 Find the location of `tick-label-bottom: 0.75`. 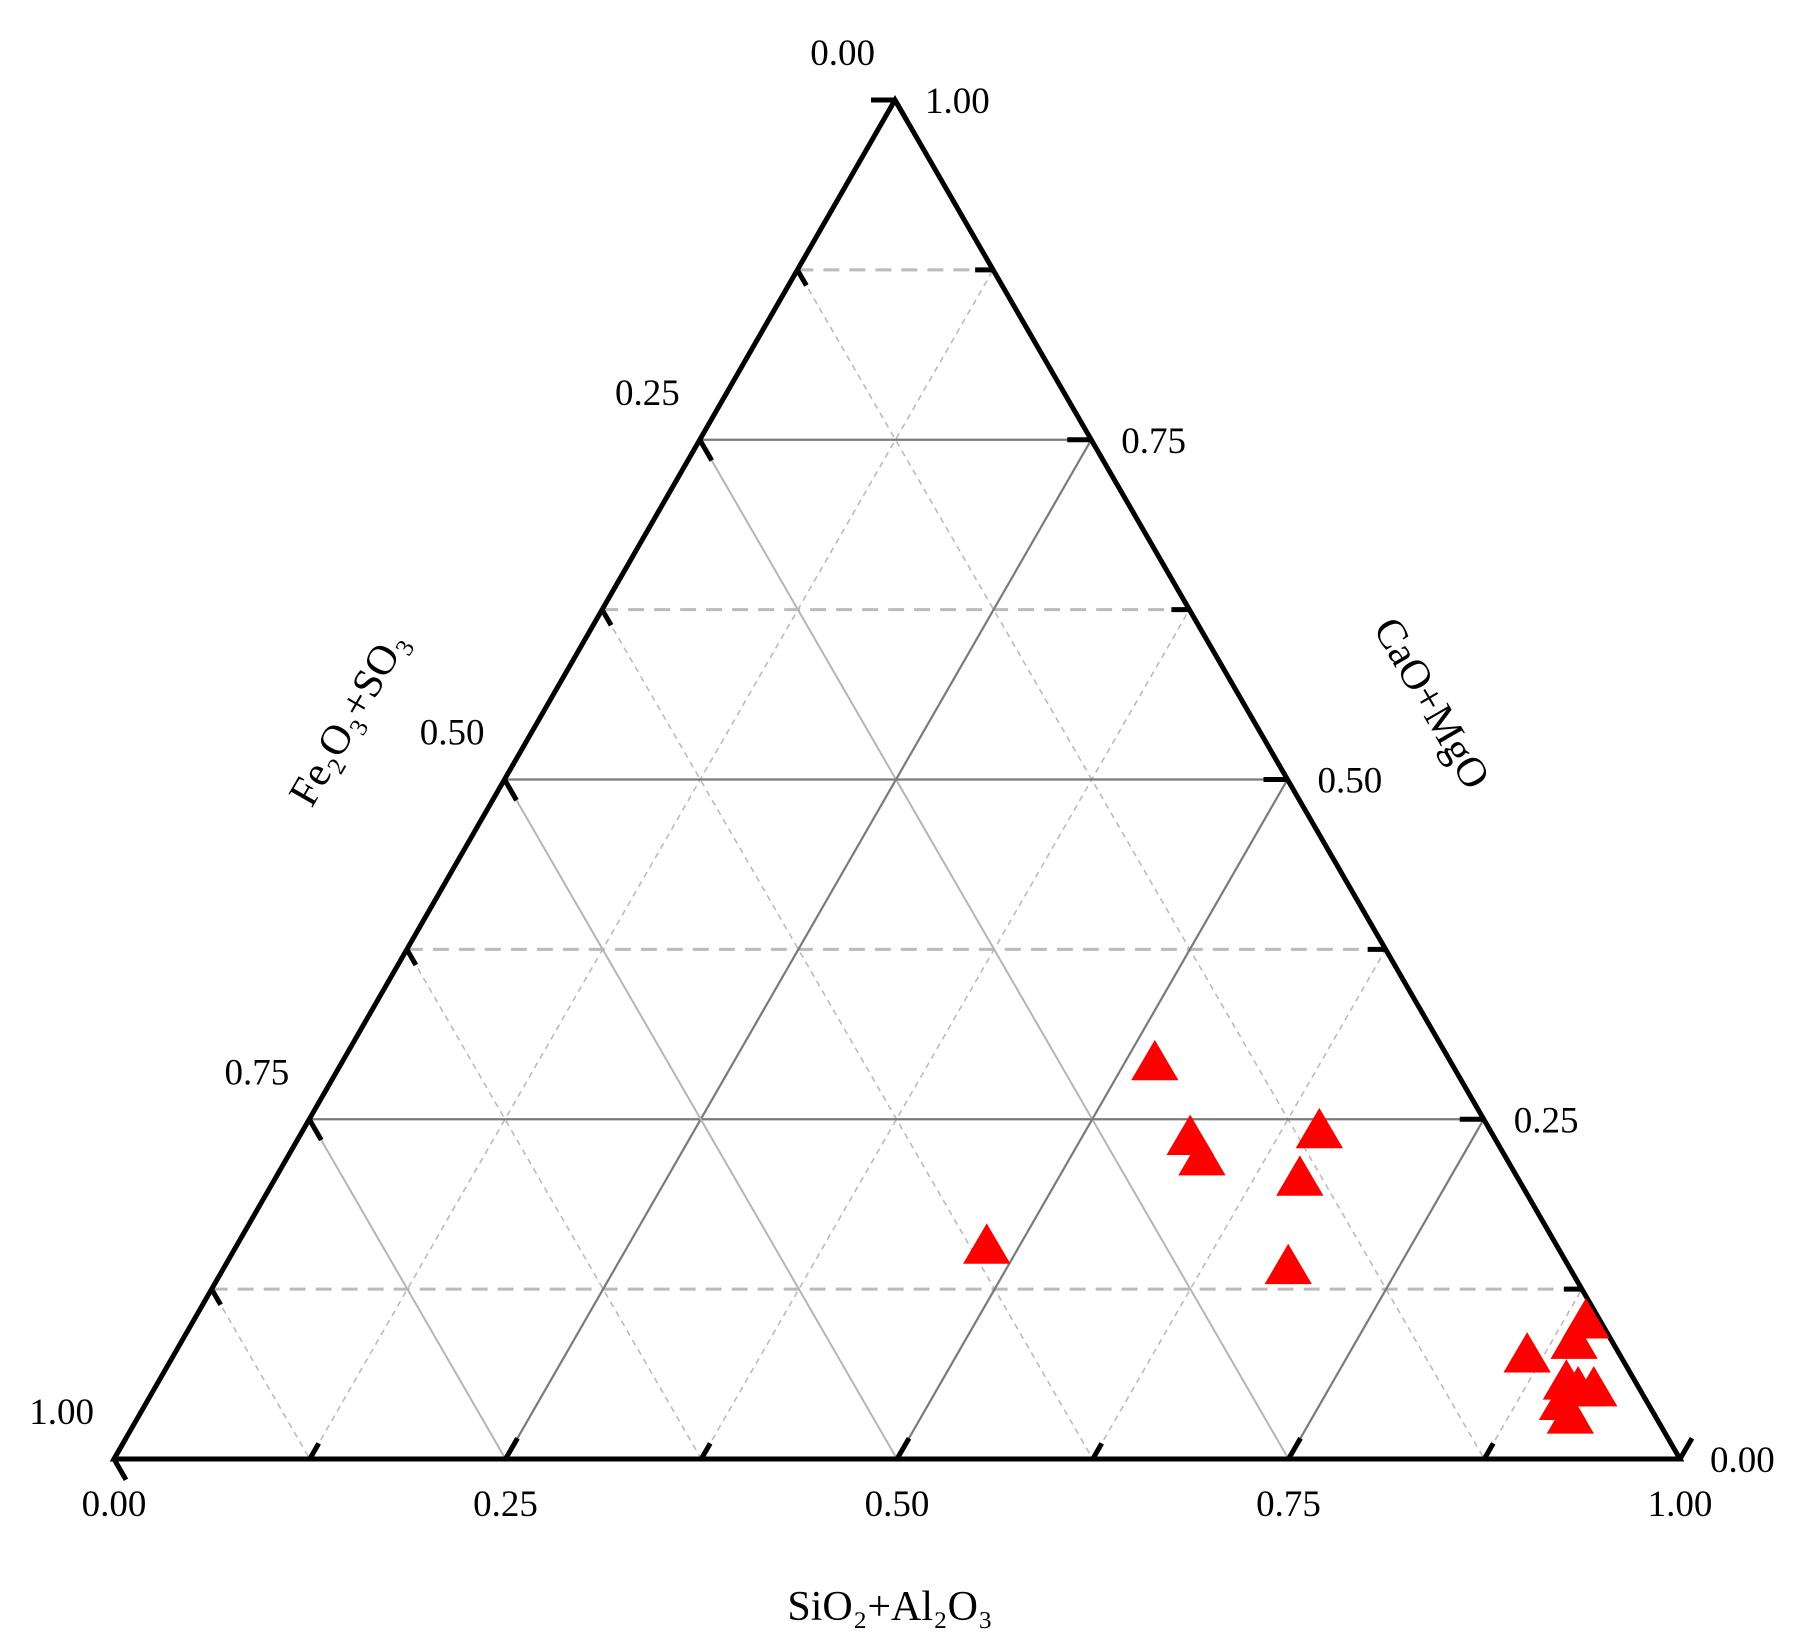

tick-label-bottom: 0.75 is located at coordinates (1288, 1504).